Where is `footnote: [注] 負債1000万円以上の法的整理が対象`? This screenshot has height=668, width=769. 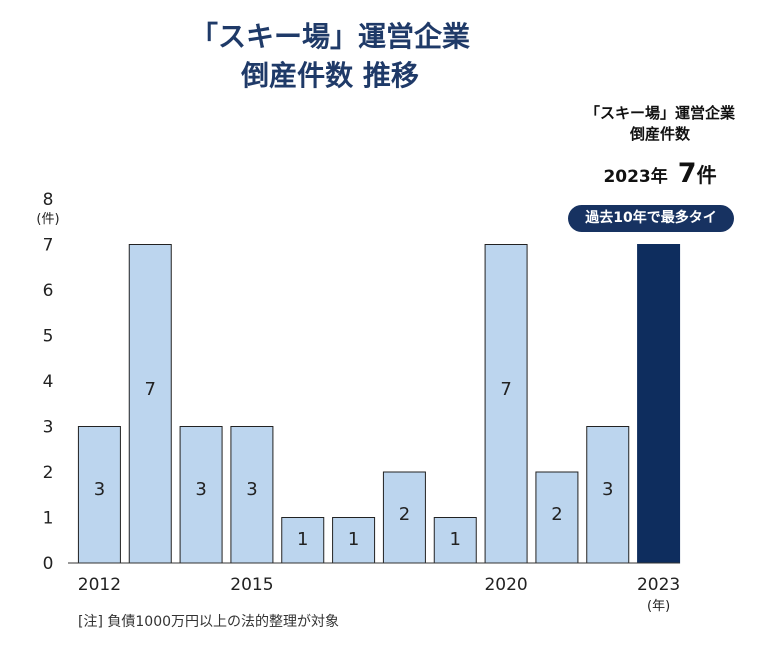
footnote: [注] 負債1000万円以上の法的整理が対象 is located at coordinates (209, 622).